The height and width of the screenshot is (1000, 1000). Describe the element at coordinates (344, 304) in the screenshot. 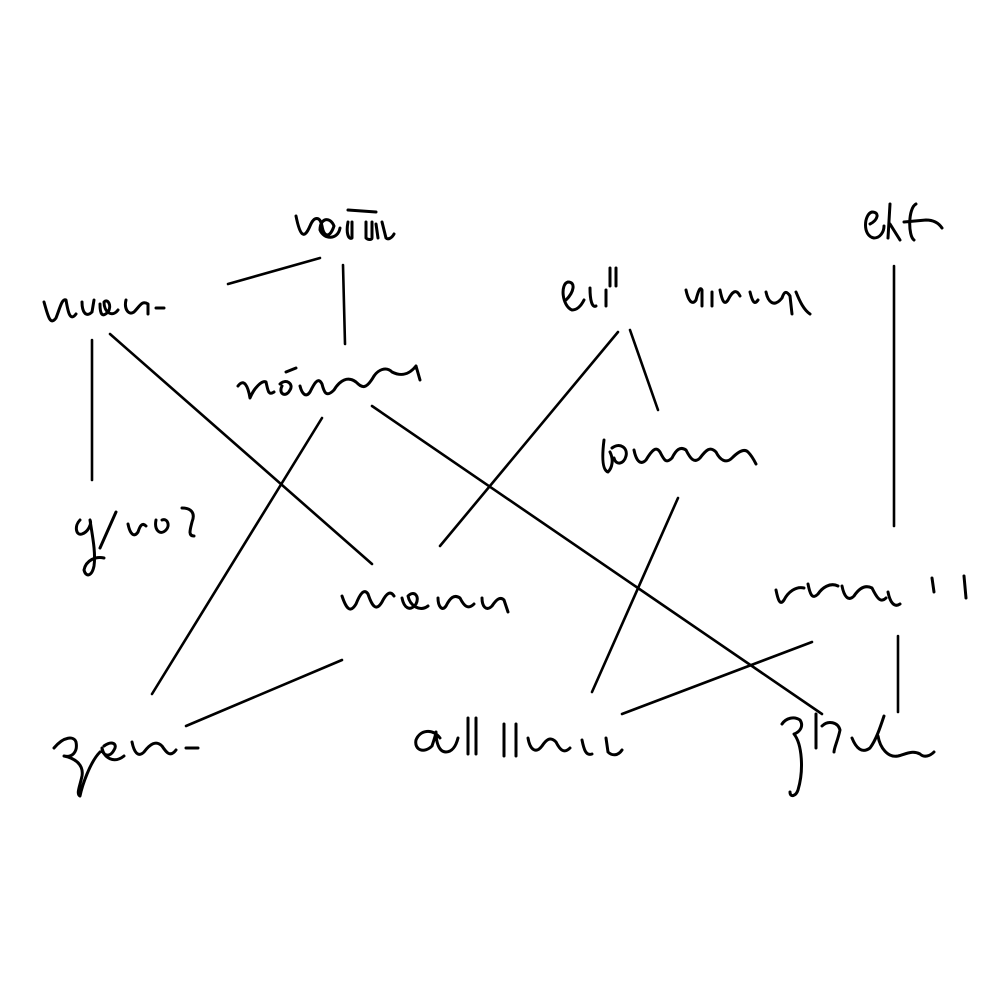

I see `edge-top-center-center-upper` at that location.